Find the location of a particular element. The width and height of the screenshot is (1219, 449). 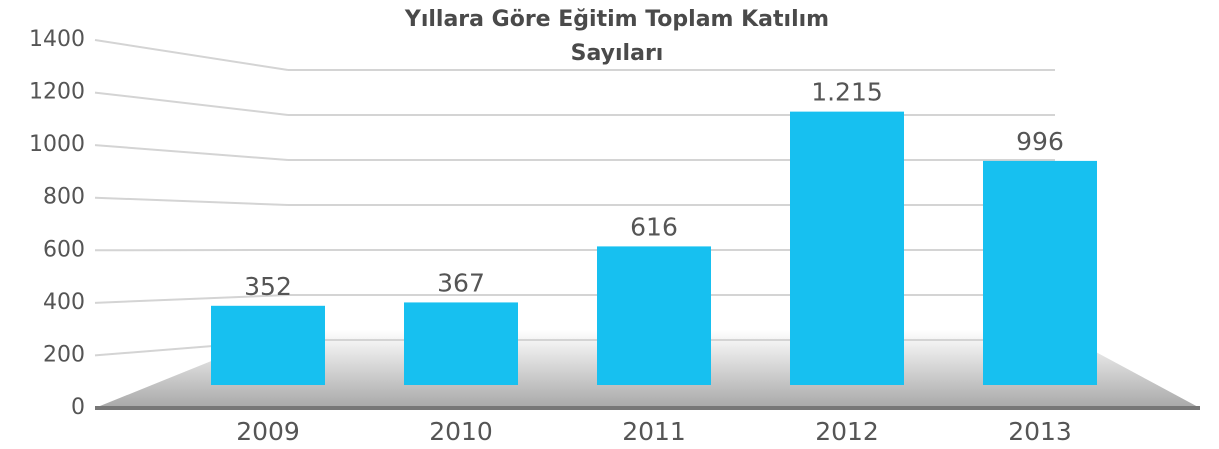

value-label: 996 is located at coordinates (1040, 141).